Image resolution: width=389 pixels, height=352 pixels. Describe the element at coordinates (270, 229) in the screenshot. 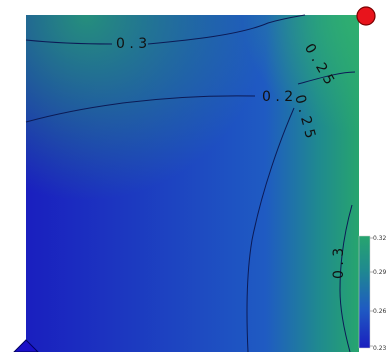

I see `contour-line-vertical` at that location.